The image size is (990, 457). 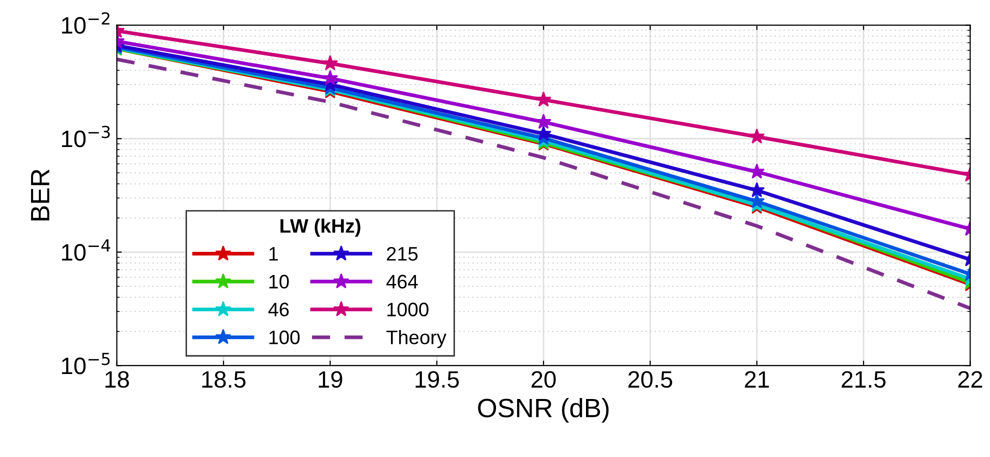 What do you see at coordinates (437, 379) in the screenshot?
I see `x-tick-label: 19.5` at bounding box center [437, 379].